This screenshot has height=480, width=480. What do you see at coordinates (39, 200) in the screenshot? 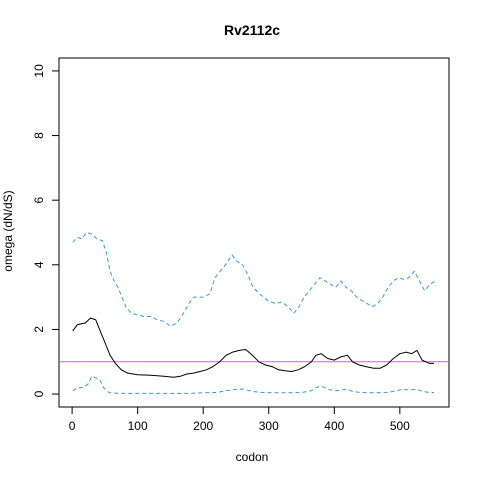
I see `y-tick-label: 6` at bounding box center [39, 200].